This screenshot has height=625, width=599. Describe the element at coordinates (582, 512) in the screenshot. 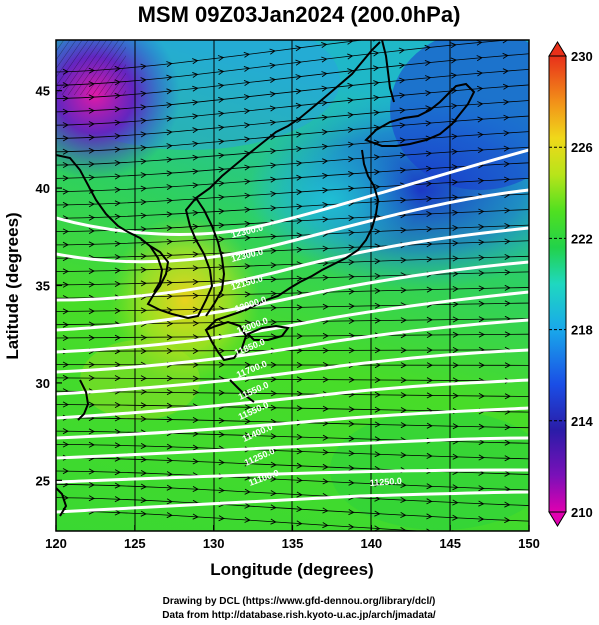

I see `colorbar-tick-label: 210` at that location.